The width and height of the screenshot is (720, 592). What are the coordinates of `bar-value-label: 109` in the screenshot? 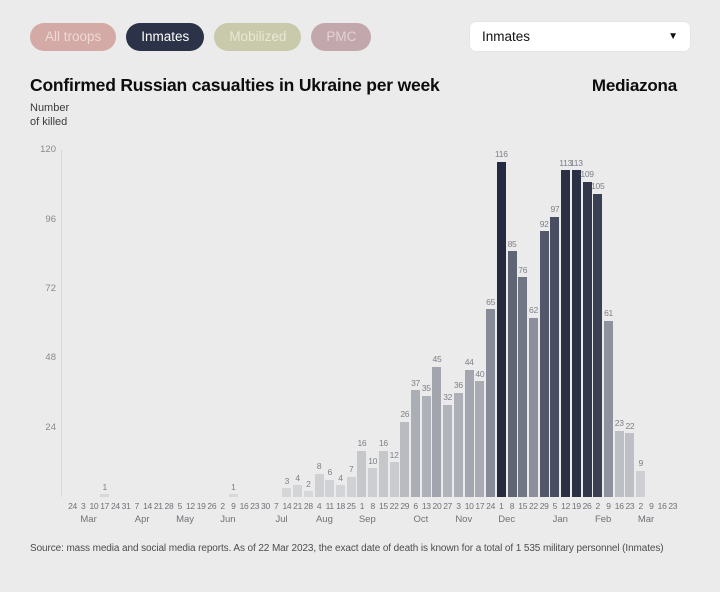 It's located at (587, 174).